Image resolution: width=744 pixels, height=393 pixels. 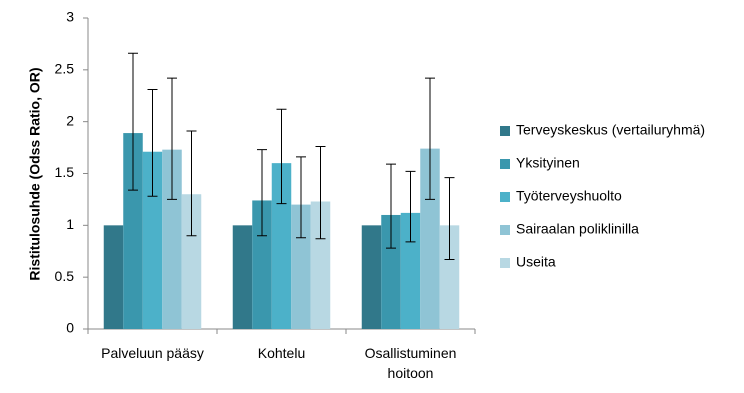 I want to click on y-tick-label: 2, so click(x=70, y=120).